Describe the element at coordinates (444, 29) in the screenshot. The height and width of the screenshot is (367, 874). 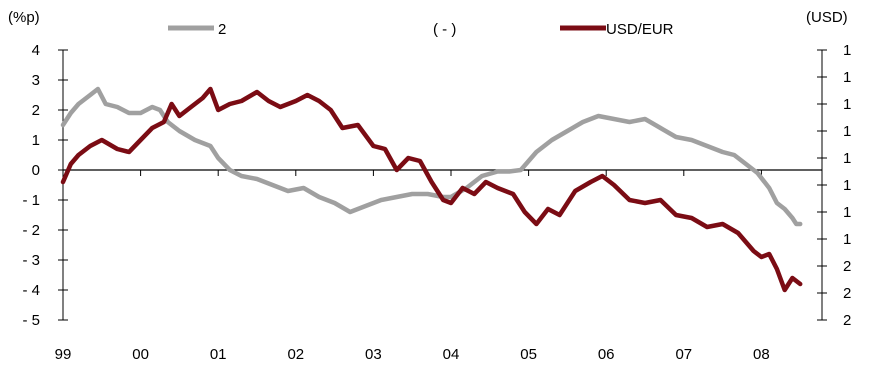
I see `legend-middle-text: ( - )` at that location.